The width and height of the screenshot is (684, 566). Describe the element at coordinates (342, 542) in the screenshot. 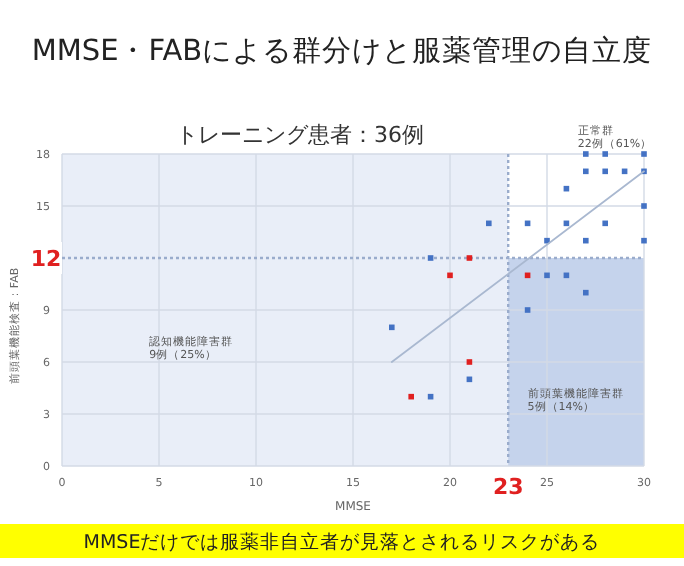

I see `text: MMSEだけでは服薬非自立者が見落とされるリスクがある` at that location.